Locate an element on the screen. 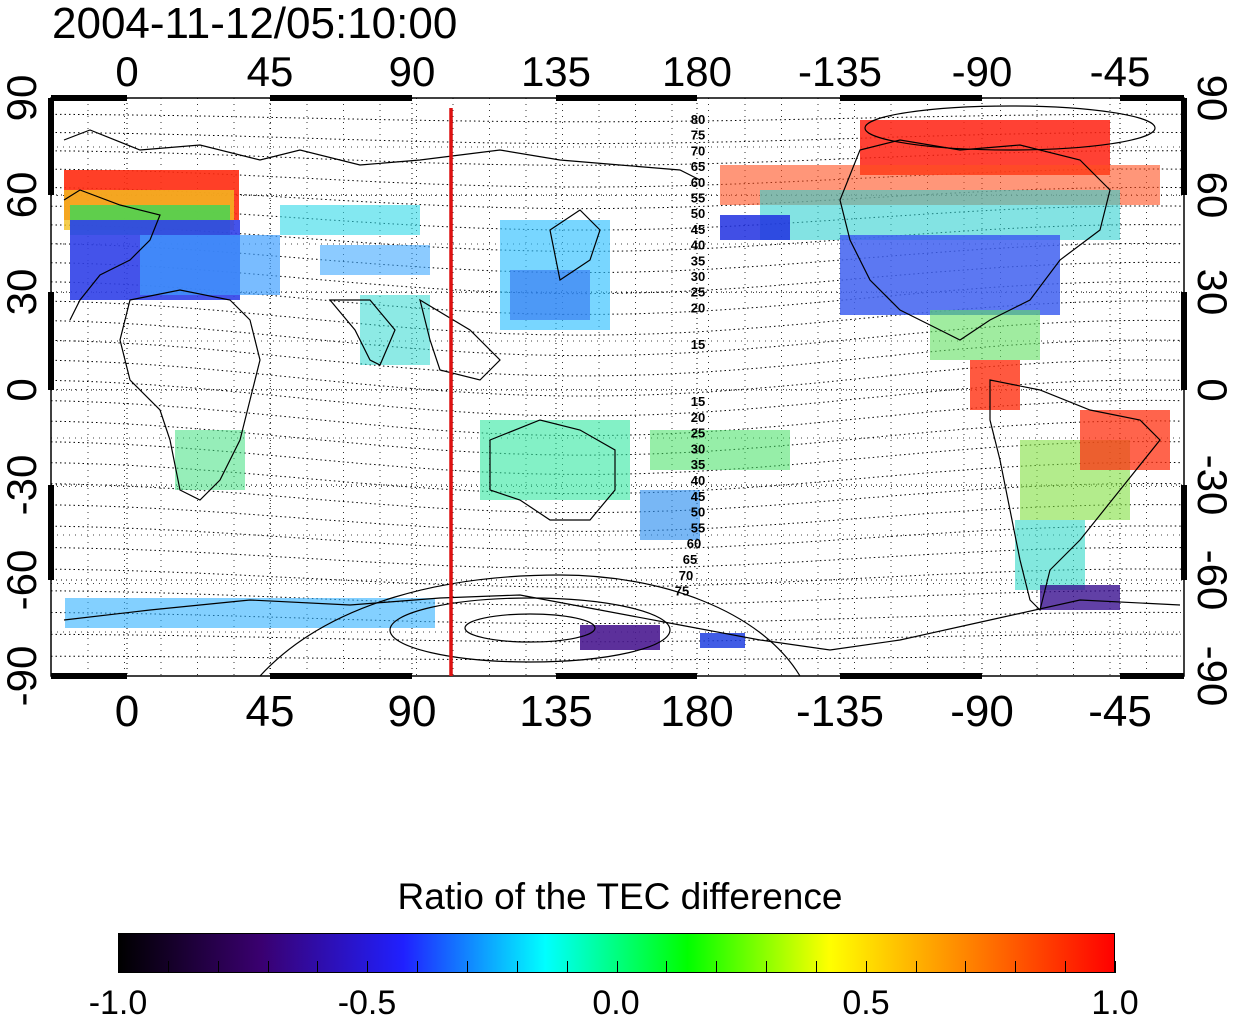 This screenshot has height=1024, width=1240. right-axis-label: 60 is located at coordinates (1212, 195).